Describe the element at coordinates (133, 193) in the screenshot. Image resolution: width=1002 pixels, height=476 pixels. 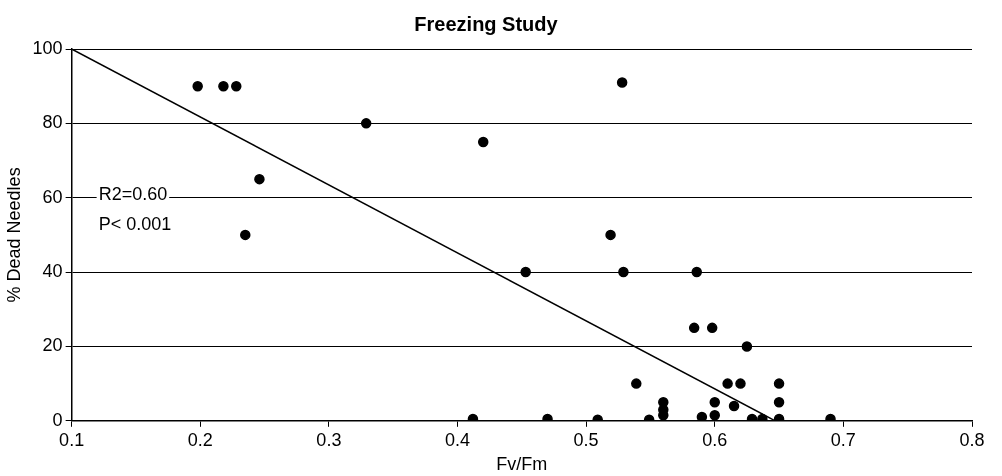
I see `annotation: R2=0.60` at that location.